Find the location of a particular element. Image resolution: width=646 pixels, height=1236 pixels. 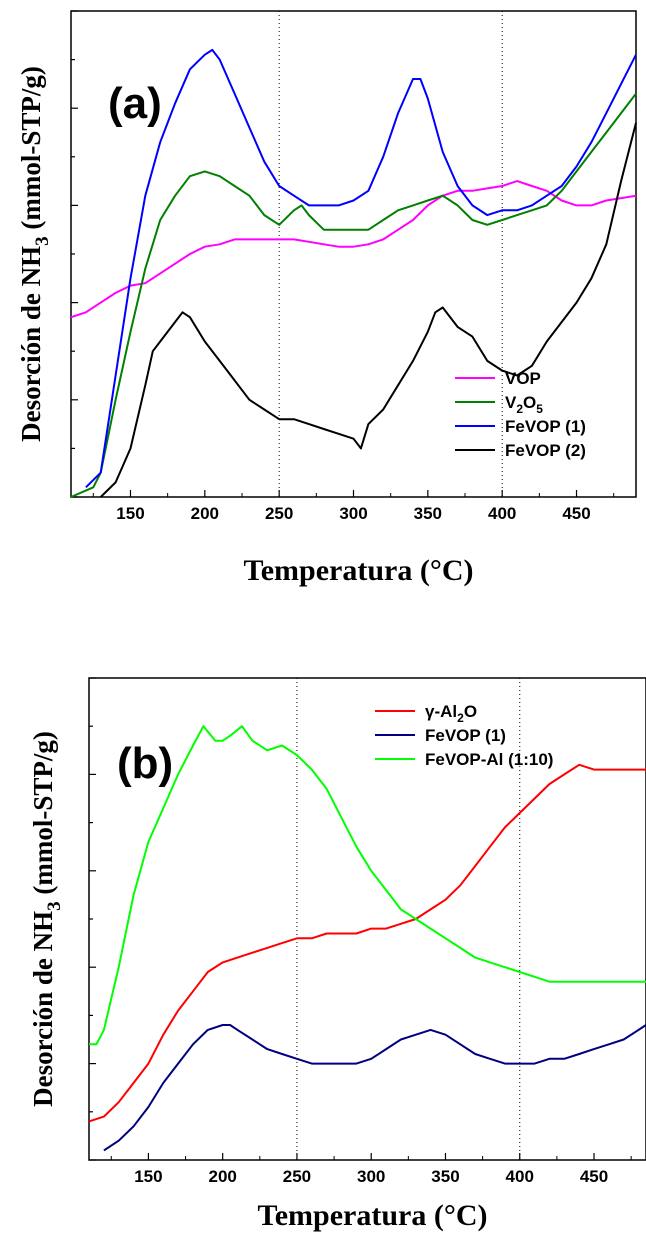

legend-label: FeVOP-Al (1:10) is located at coordinates (489, 759).